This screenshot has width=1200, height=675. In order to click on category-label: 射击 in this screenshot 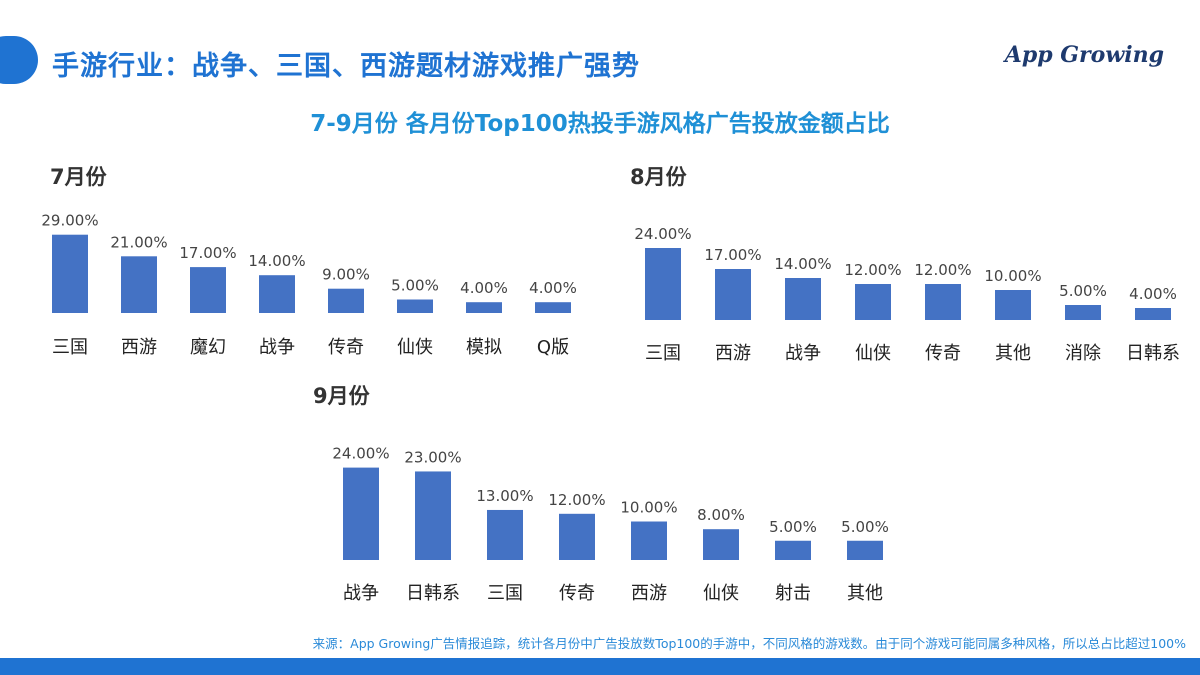, I will do `click(793, 593)`.